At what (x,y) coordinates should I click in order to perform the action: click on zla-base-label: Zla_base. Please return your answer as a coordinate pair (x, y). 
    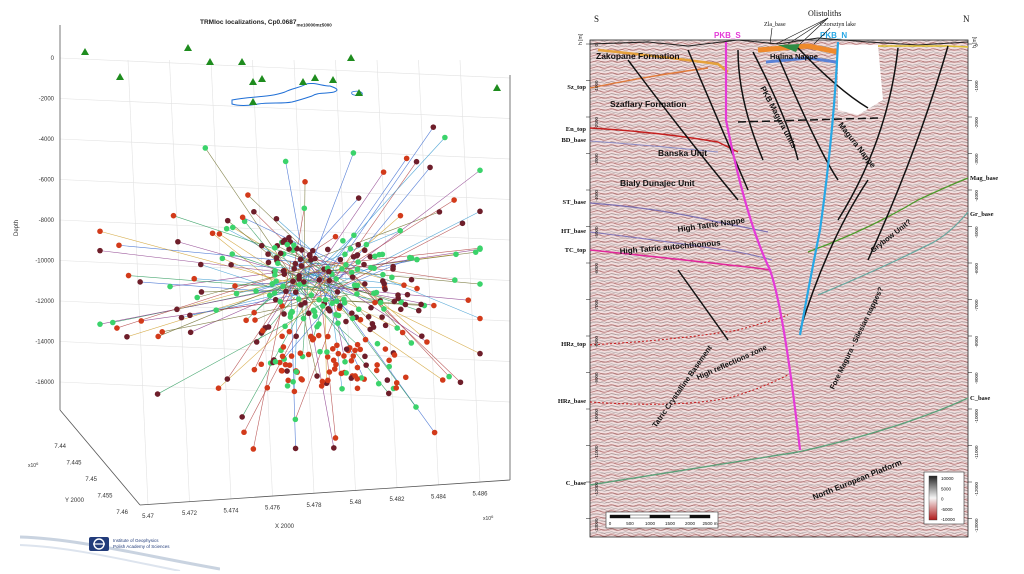
    Looking at the image, I should click on (775, 25).